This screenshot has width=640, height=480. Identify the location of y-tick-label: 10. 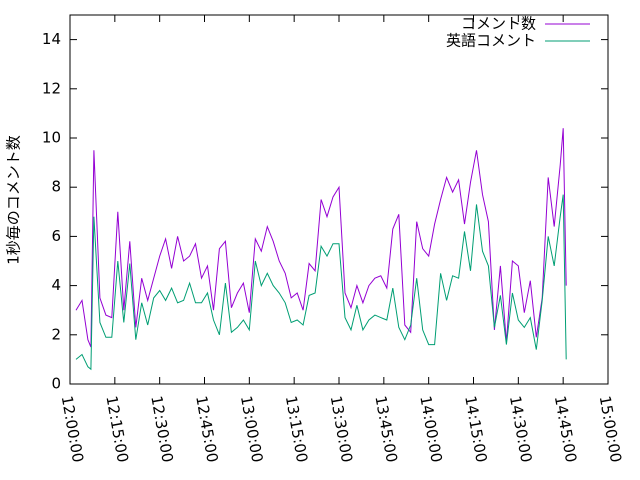
(51, 138).